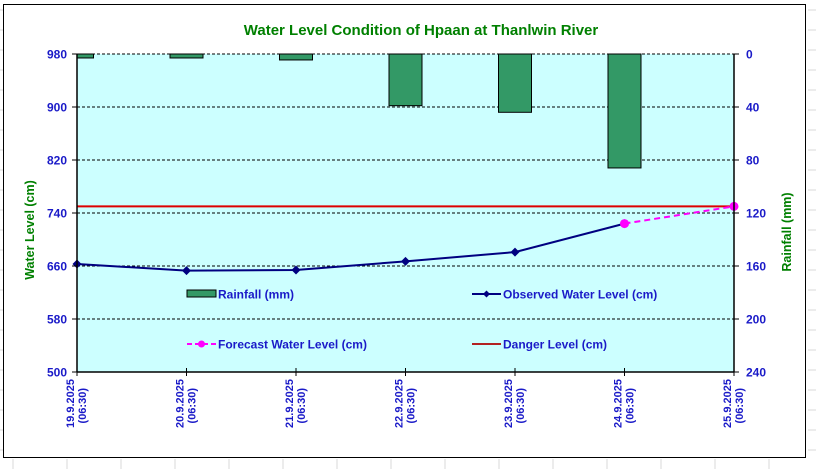 The width and height of the screenshot is (816, 469). I want to click on x-tick-label: 20.9.2025 (06:30), so click(187, 403).